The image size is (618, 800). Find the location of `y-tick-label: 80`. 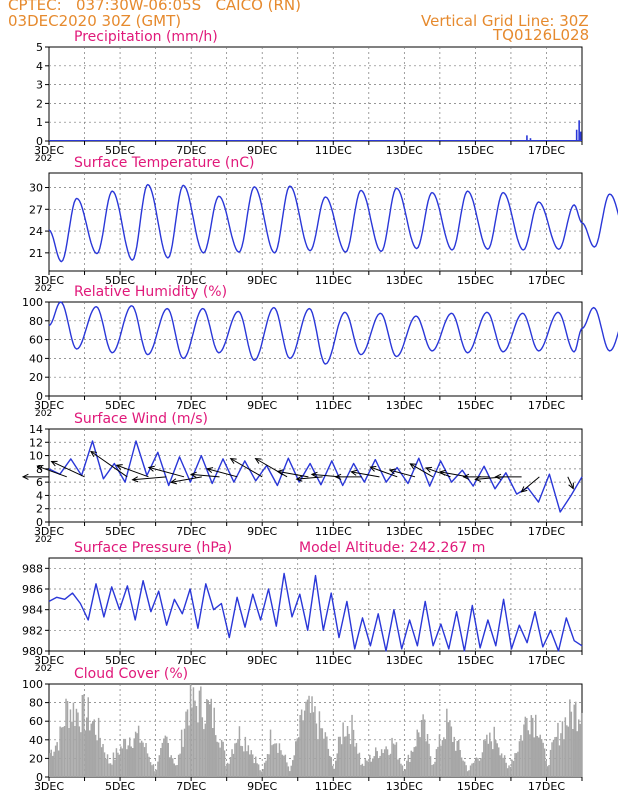

y-tick-label: 80 is located at coordinates (36, 703).